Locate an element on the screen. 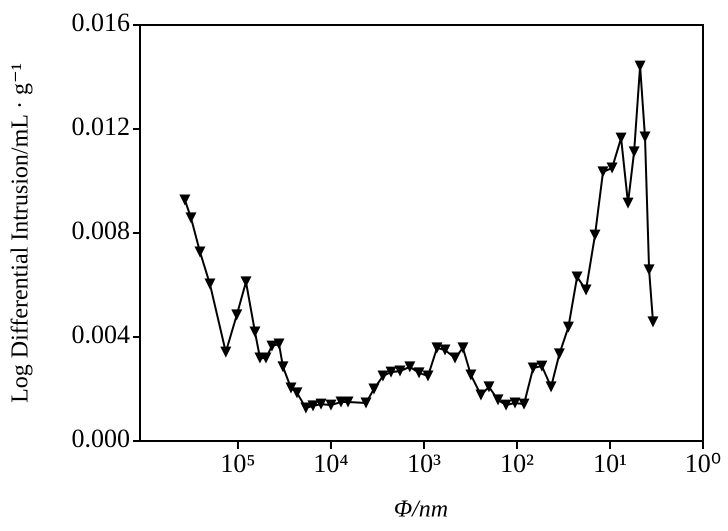 The image size is (728, 531). y-tick-label: 0.016 is located at coordinates (101, 22).